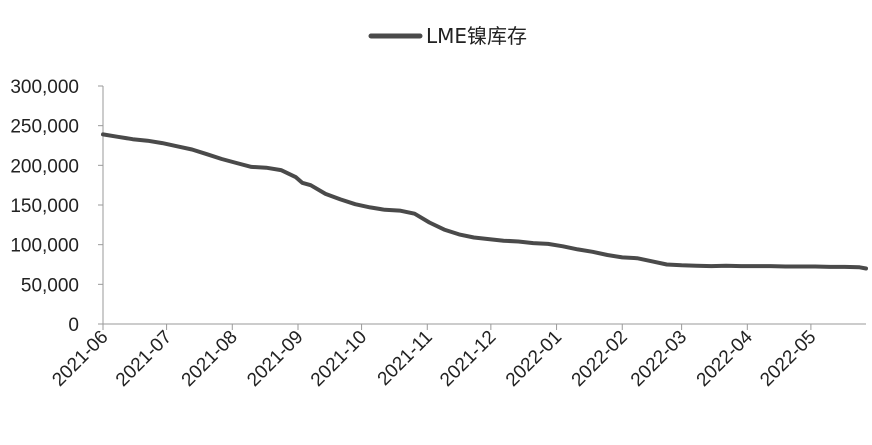  Describe the element at coordinates (210, 359) in the screenshot. I see `x-tick-label: 2021-08` at that location.